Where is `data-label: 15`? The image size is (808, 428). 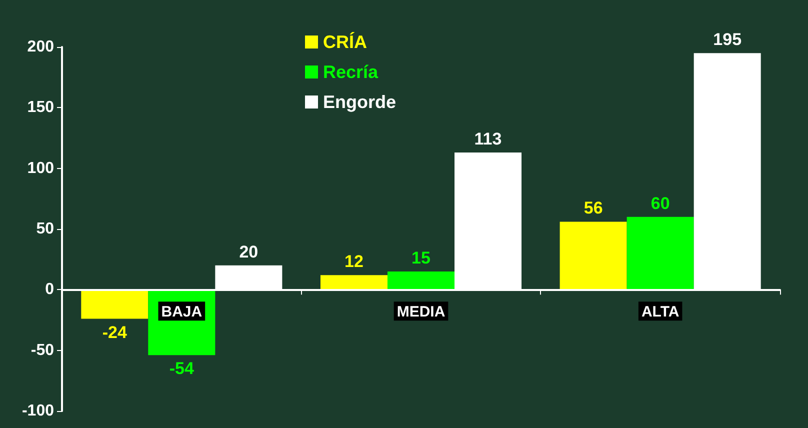
data-label: 15 is located at coordinates (421, 258).